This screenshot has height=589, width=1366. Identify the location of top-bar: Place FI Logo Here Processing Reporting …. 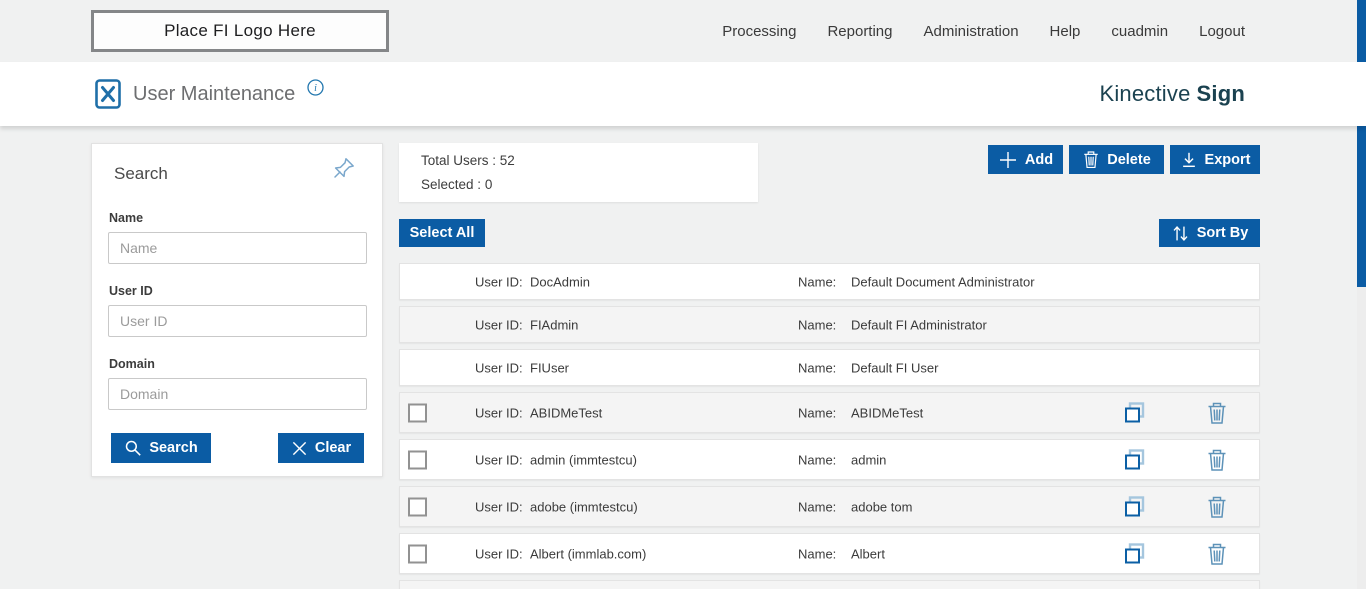
(683, 31).